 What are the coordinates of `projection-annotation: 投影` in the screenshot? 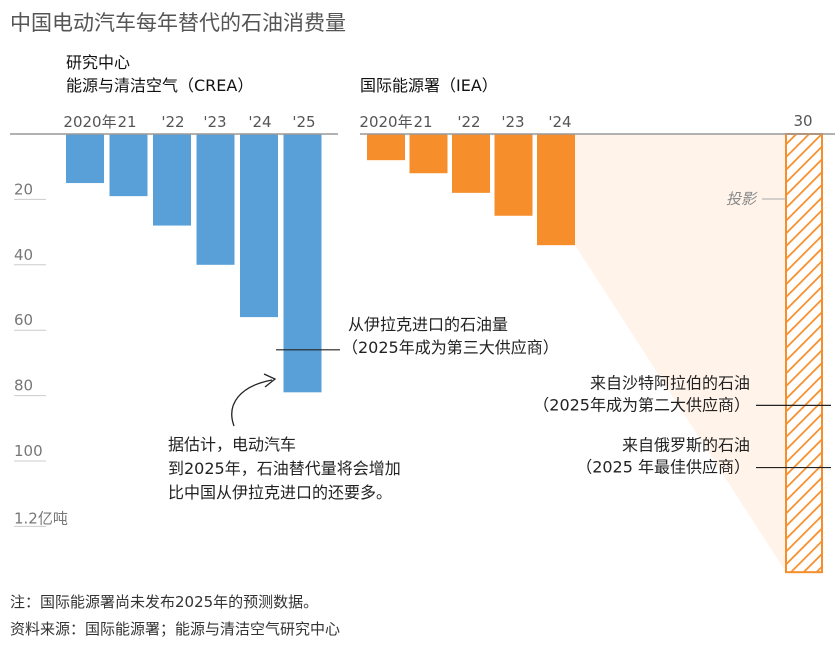 It's located at (742, 199).